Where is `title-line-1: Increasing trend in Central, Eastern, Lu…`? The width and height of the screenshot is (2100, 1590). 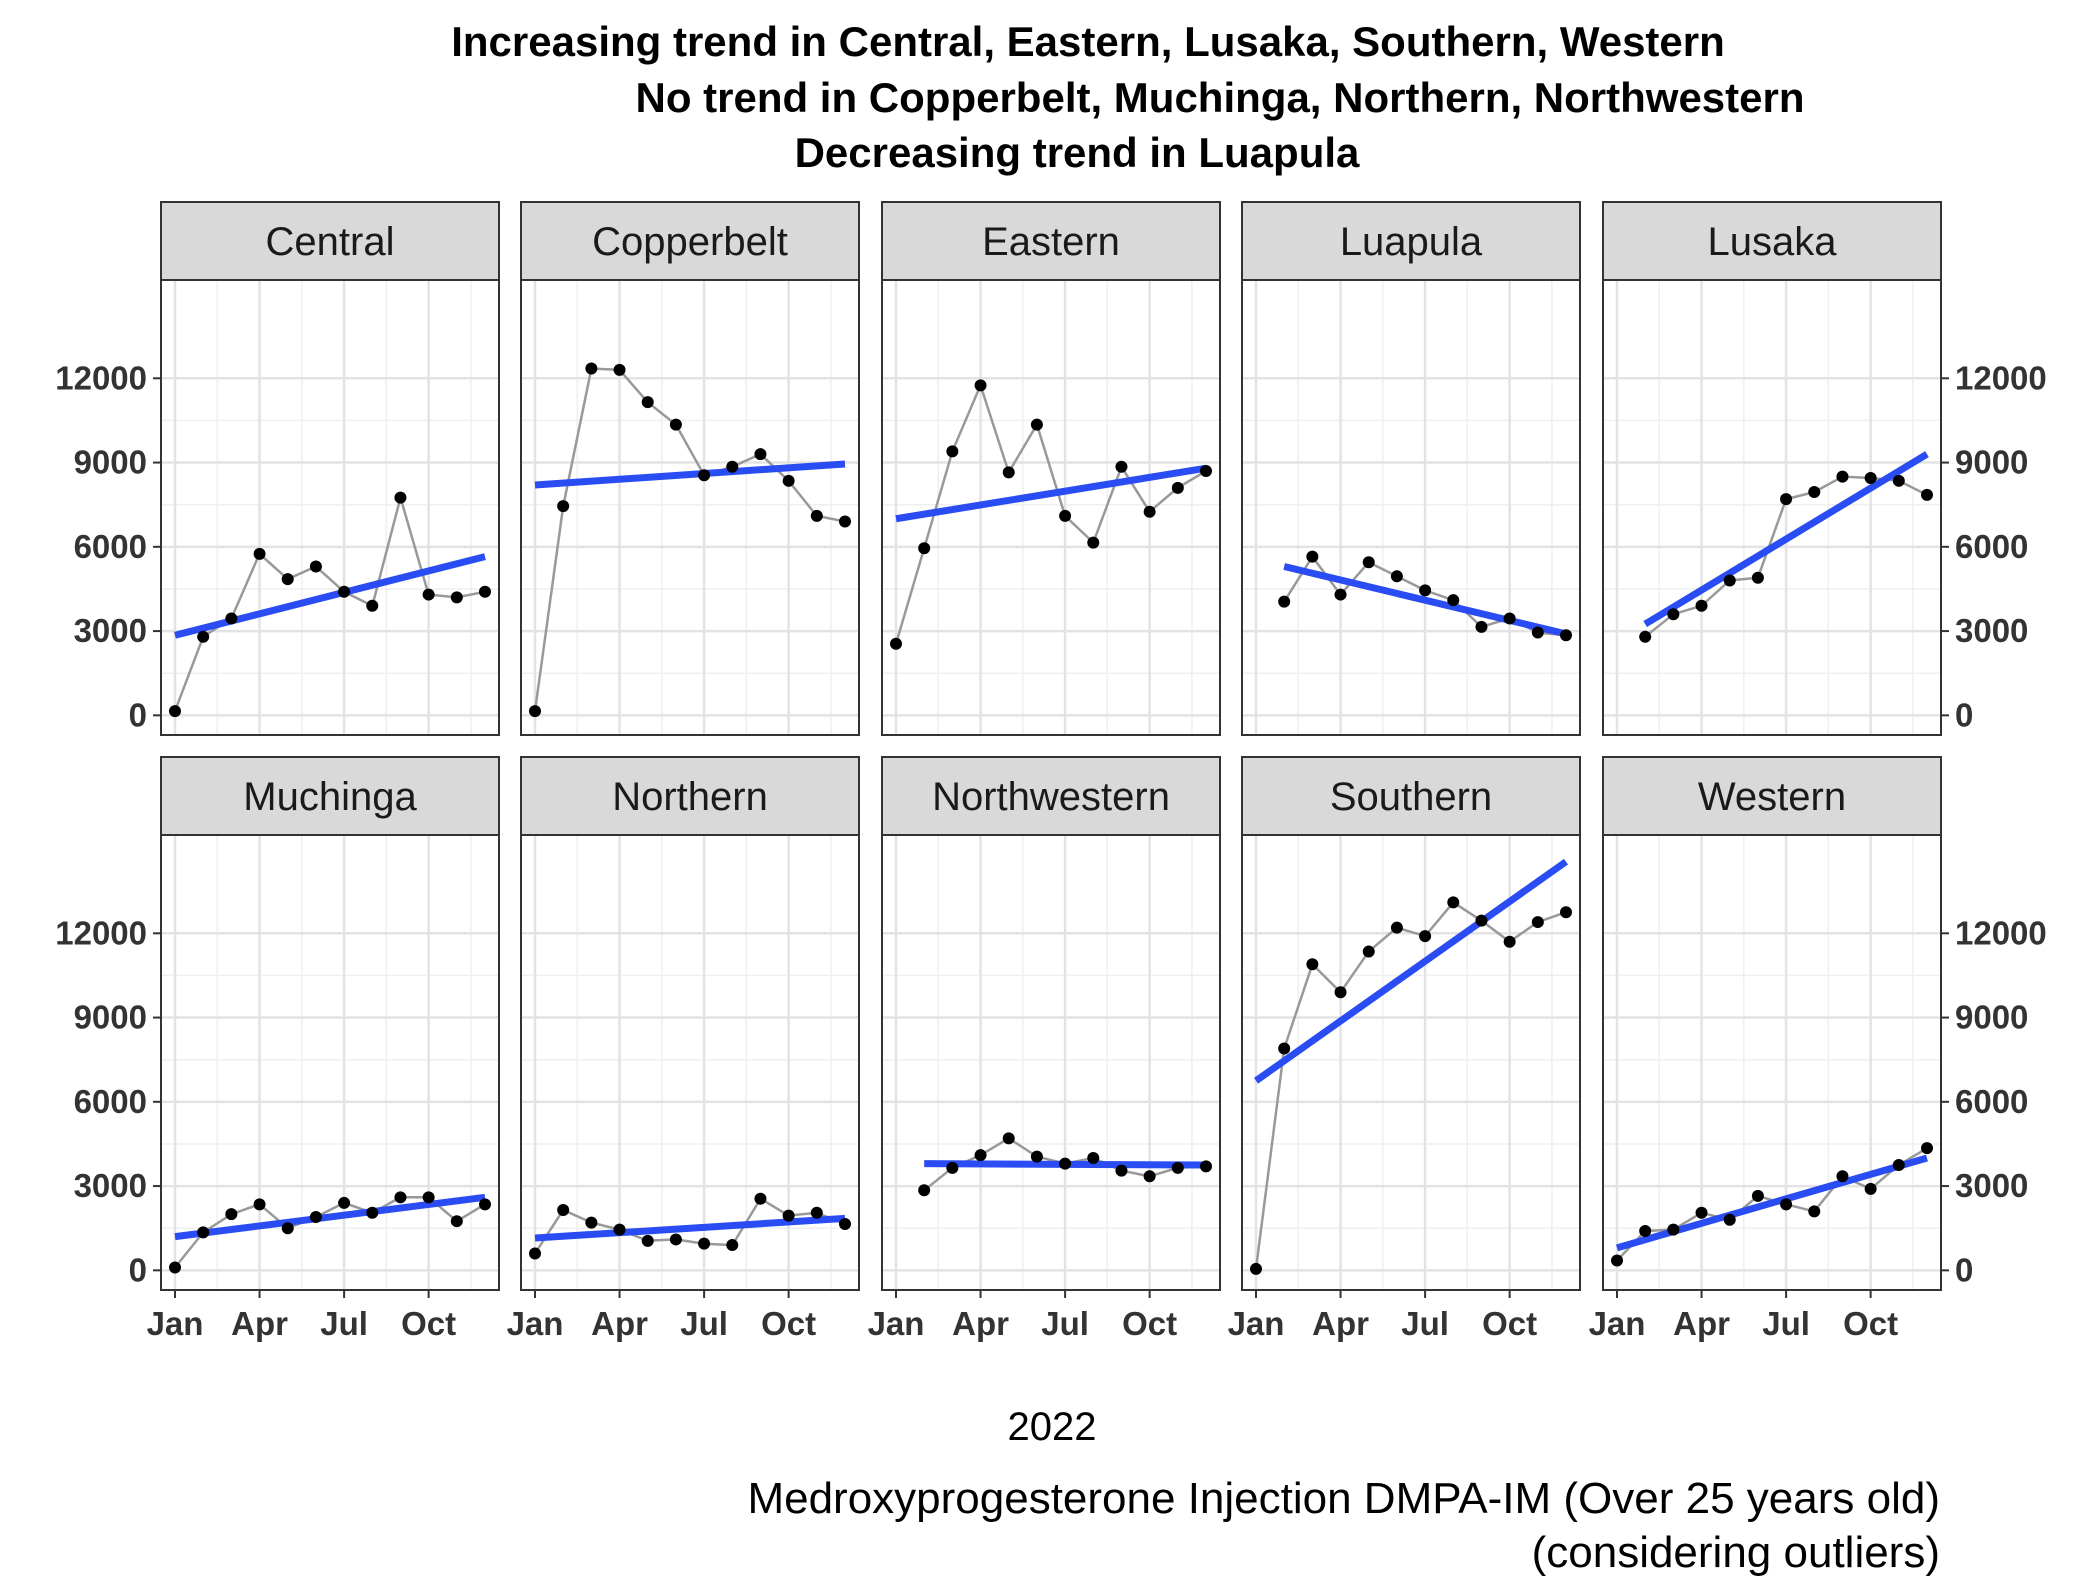 title-line-1: Increasing trend in Central, Eastern, Lu… is located at coordinates (1088, 41).